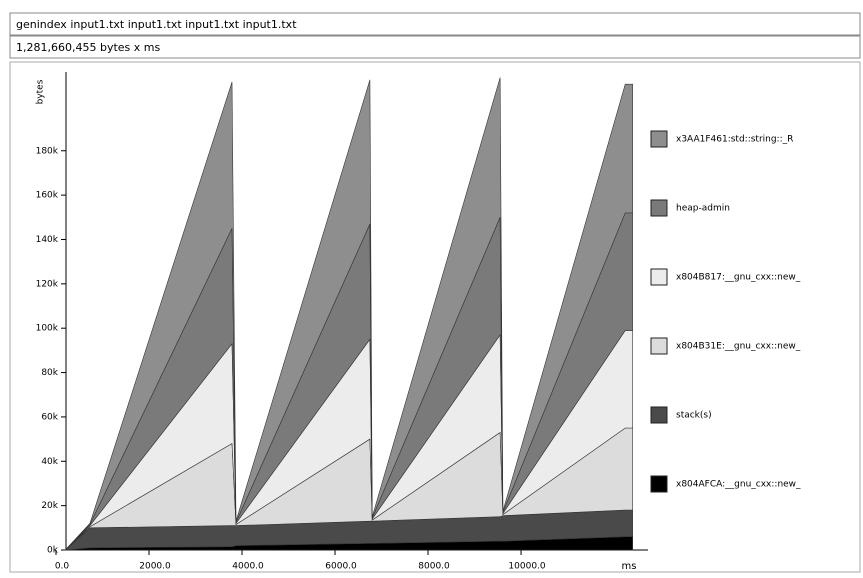 The width and height of the screenshot is (863, 578). Describe the element at coordinates (49, 506) in the screenshot. I see `y-tick-label: 20k` at that location.